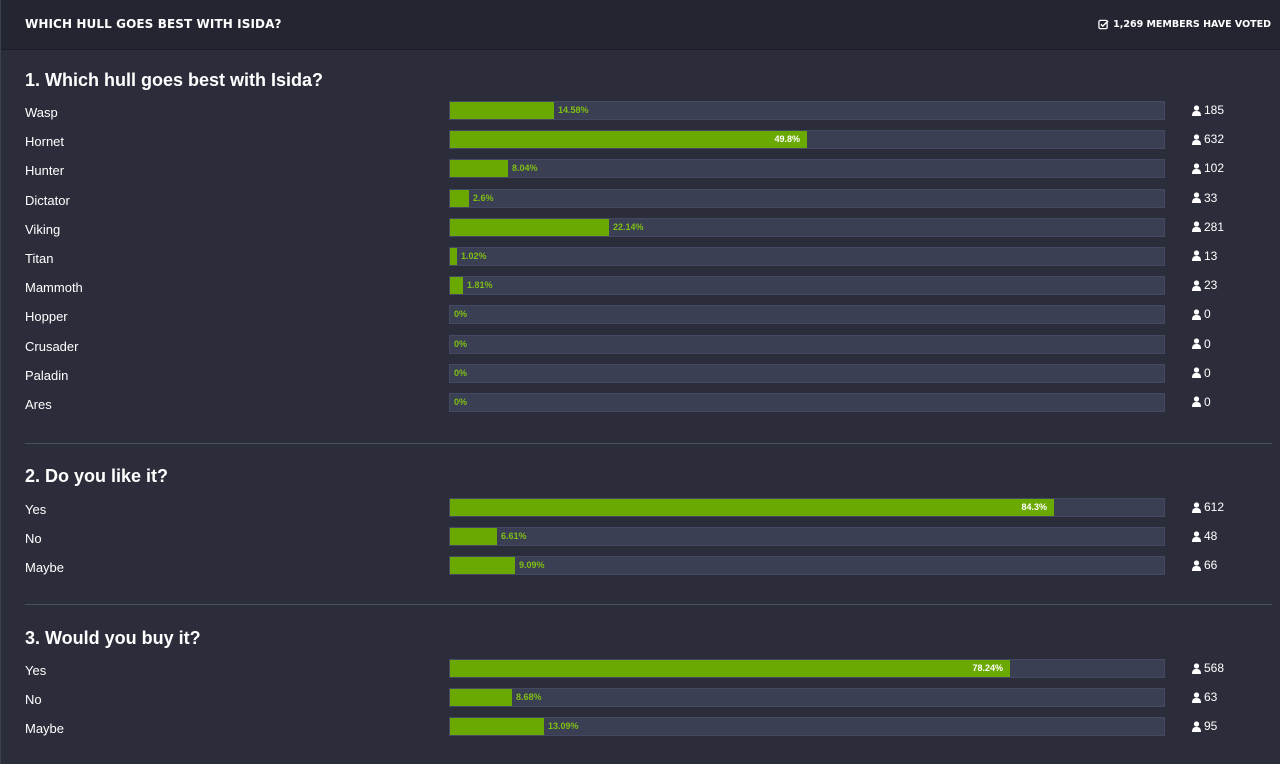  I want to click on choice-label: Maybe, so click(45, 729).